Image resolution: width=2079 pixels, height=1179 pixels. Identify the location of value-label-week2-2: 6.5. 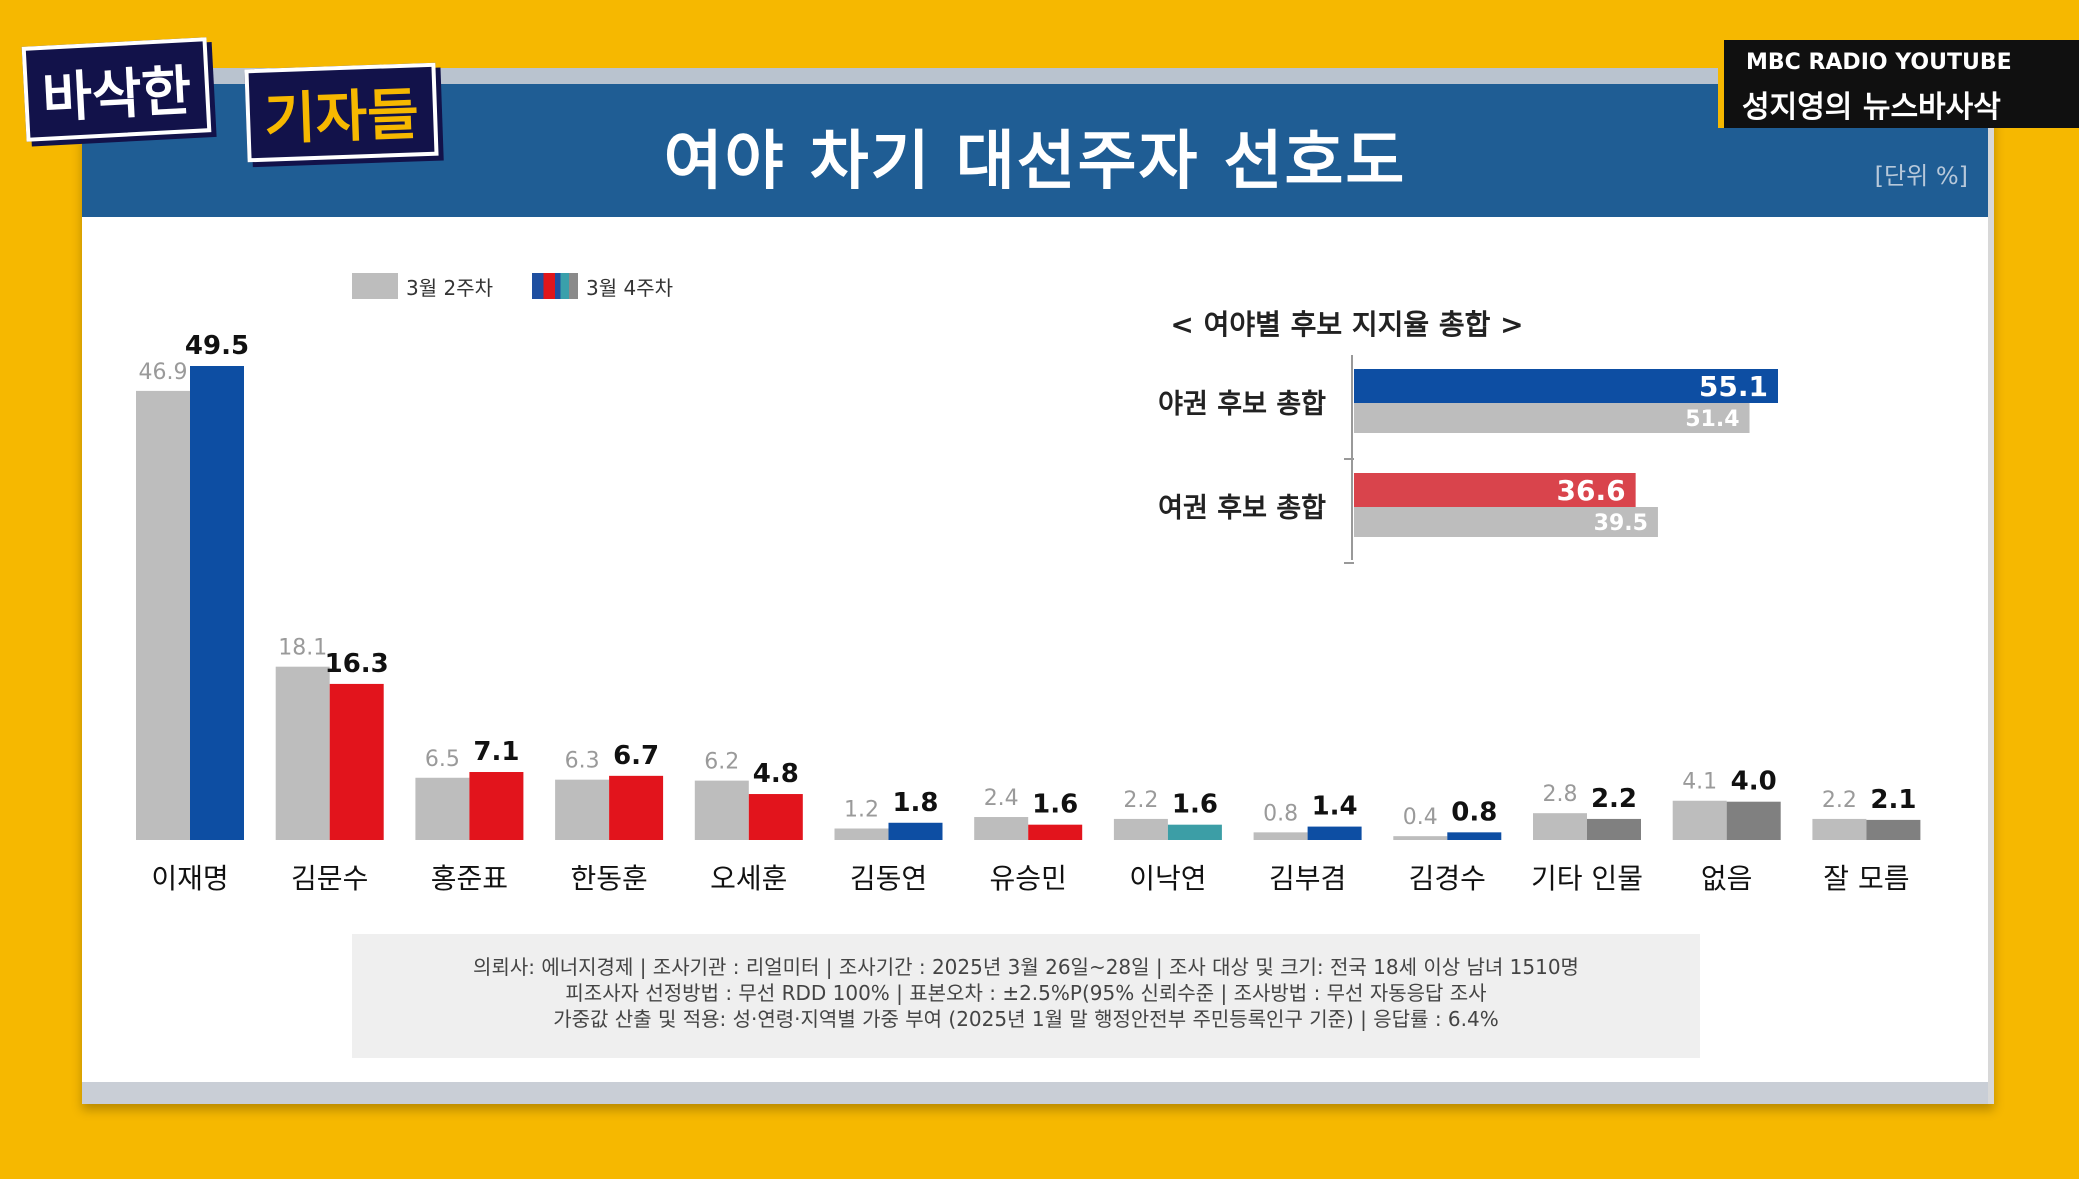
(442, 759).